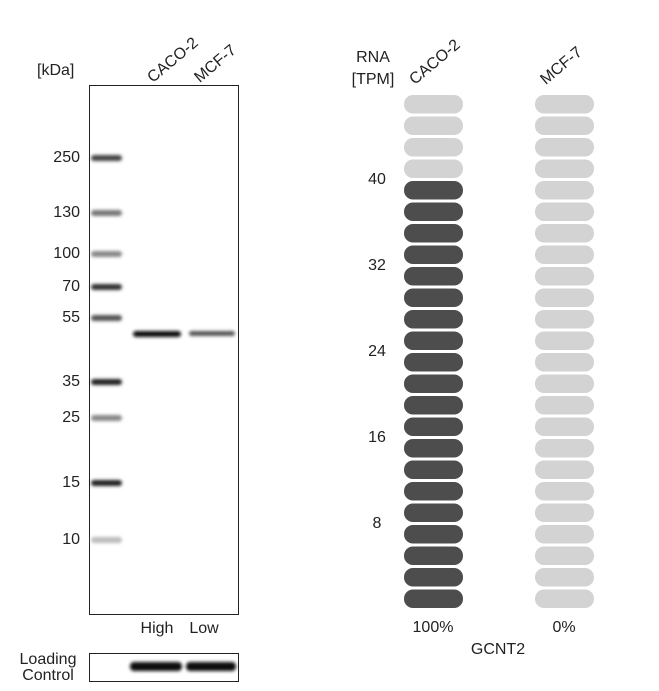 The height and width of the screenshot is (691, 659). I want to click on sample-name: CACO-2, so click(434, 62).